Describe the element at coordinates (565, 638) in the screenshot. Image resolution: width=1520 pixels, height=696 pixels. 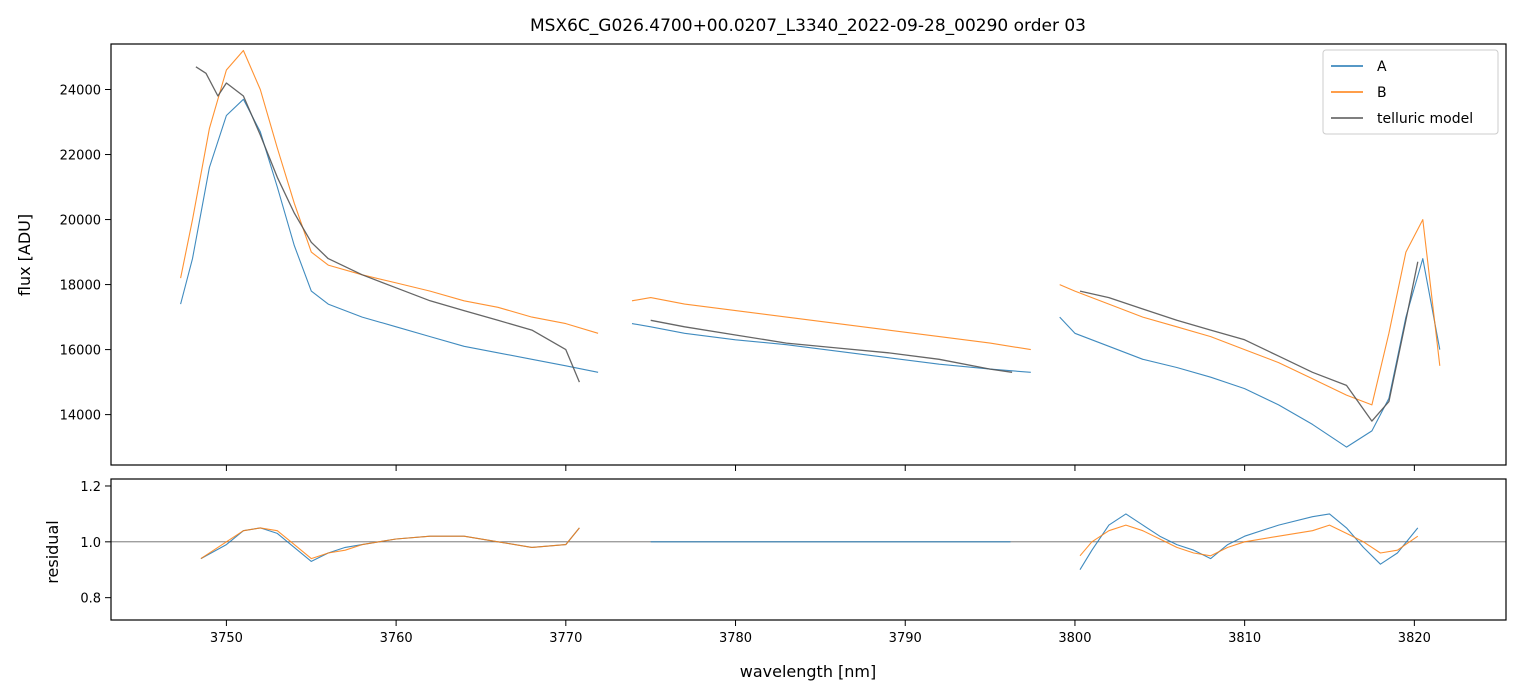
I see `residual-xtick-label: 3770` at that location.